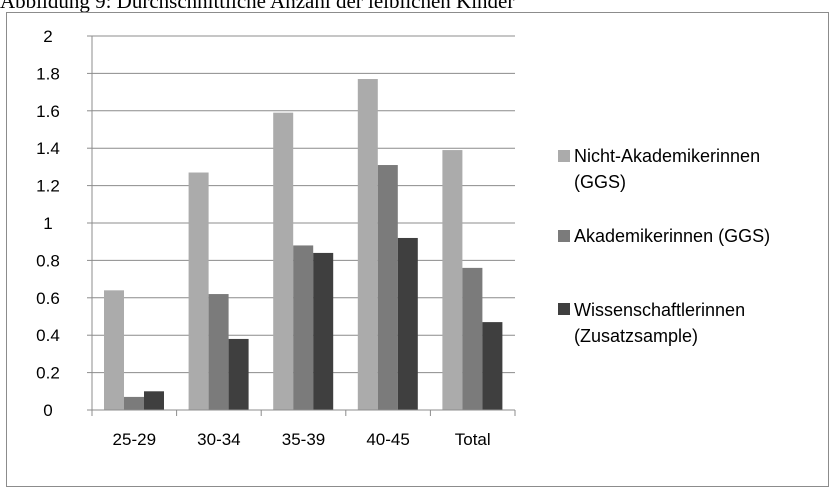  I want to click on x-axis-ticks: 25-29 30-34 35-39 40-45 Total, so click(302, 439).